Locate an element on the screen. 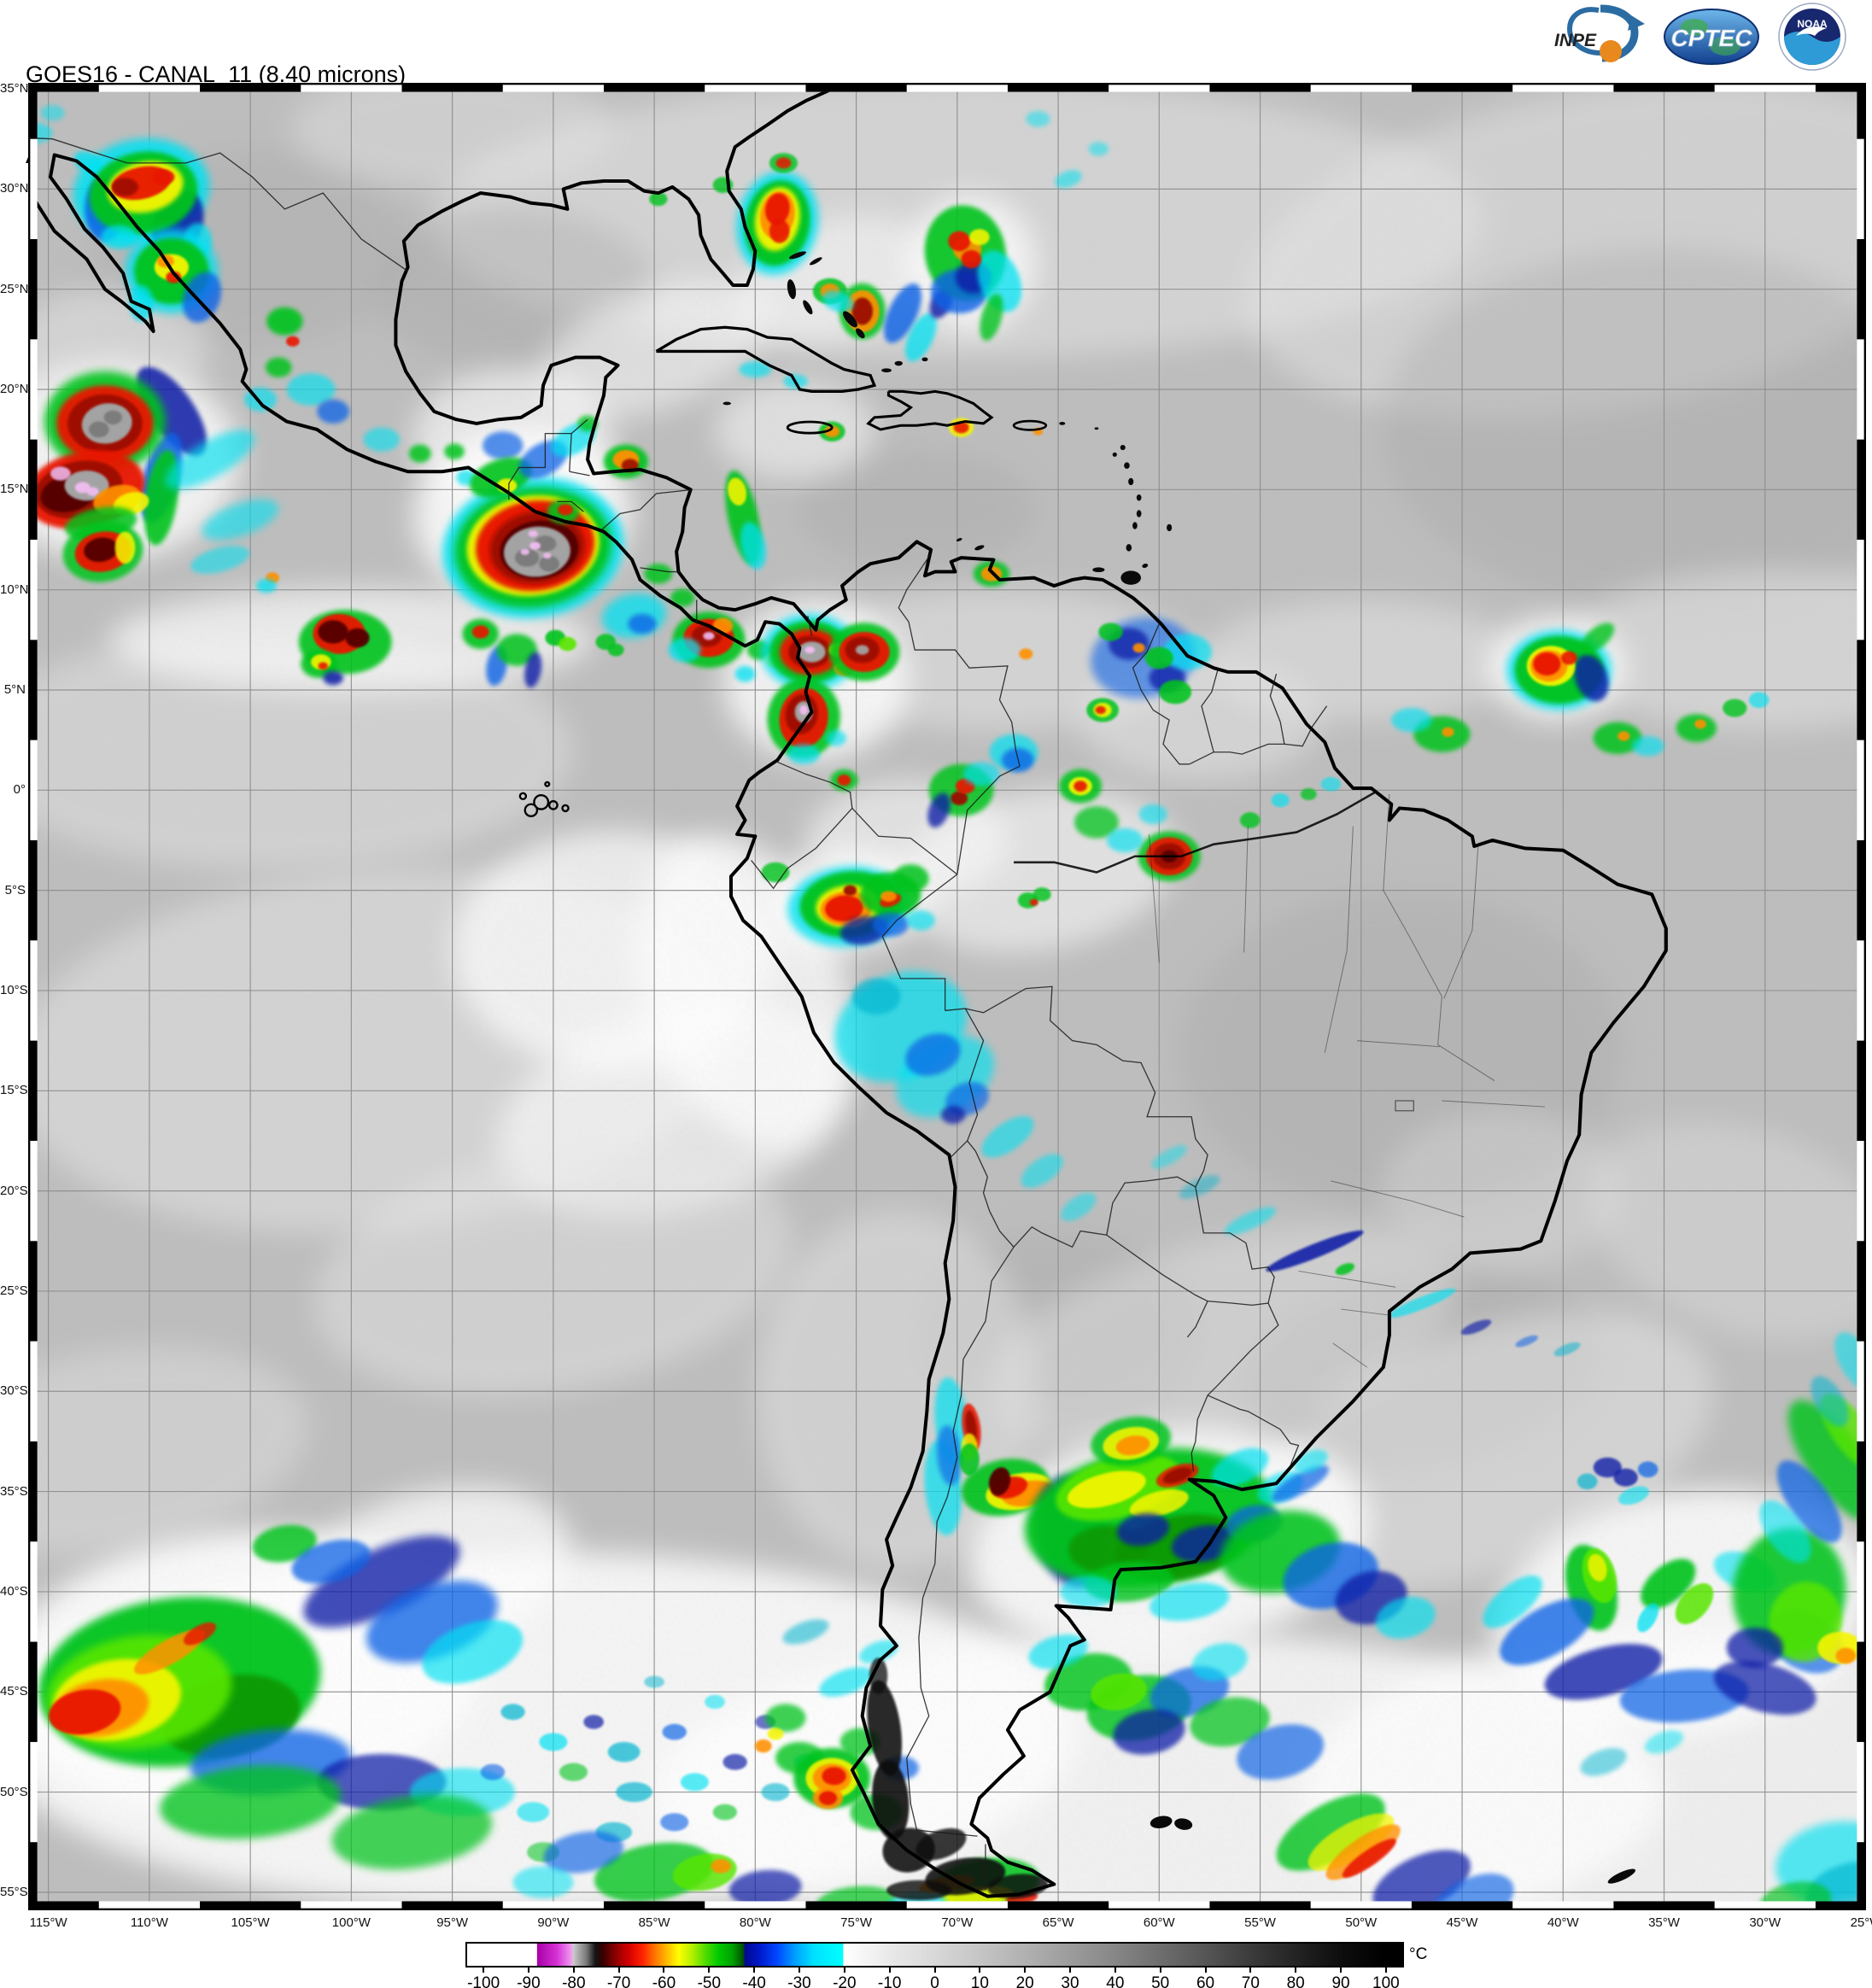 Image resolution: width=1872 pixels, height=1988 pixels. lat-tick-label: 50°S is located at coordinates (14, 1791).